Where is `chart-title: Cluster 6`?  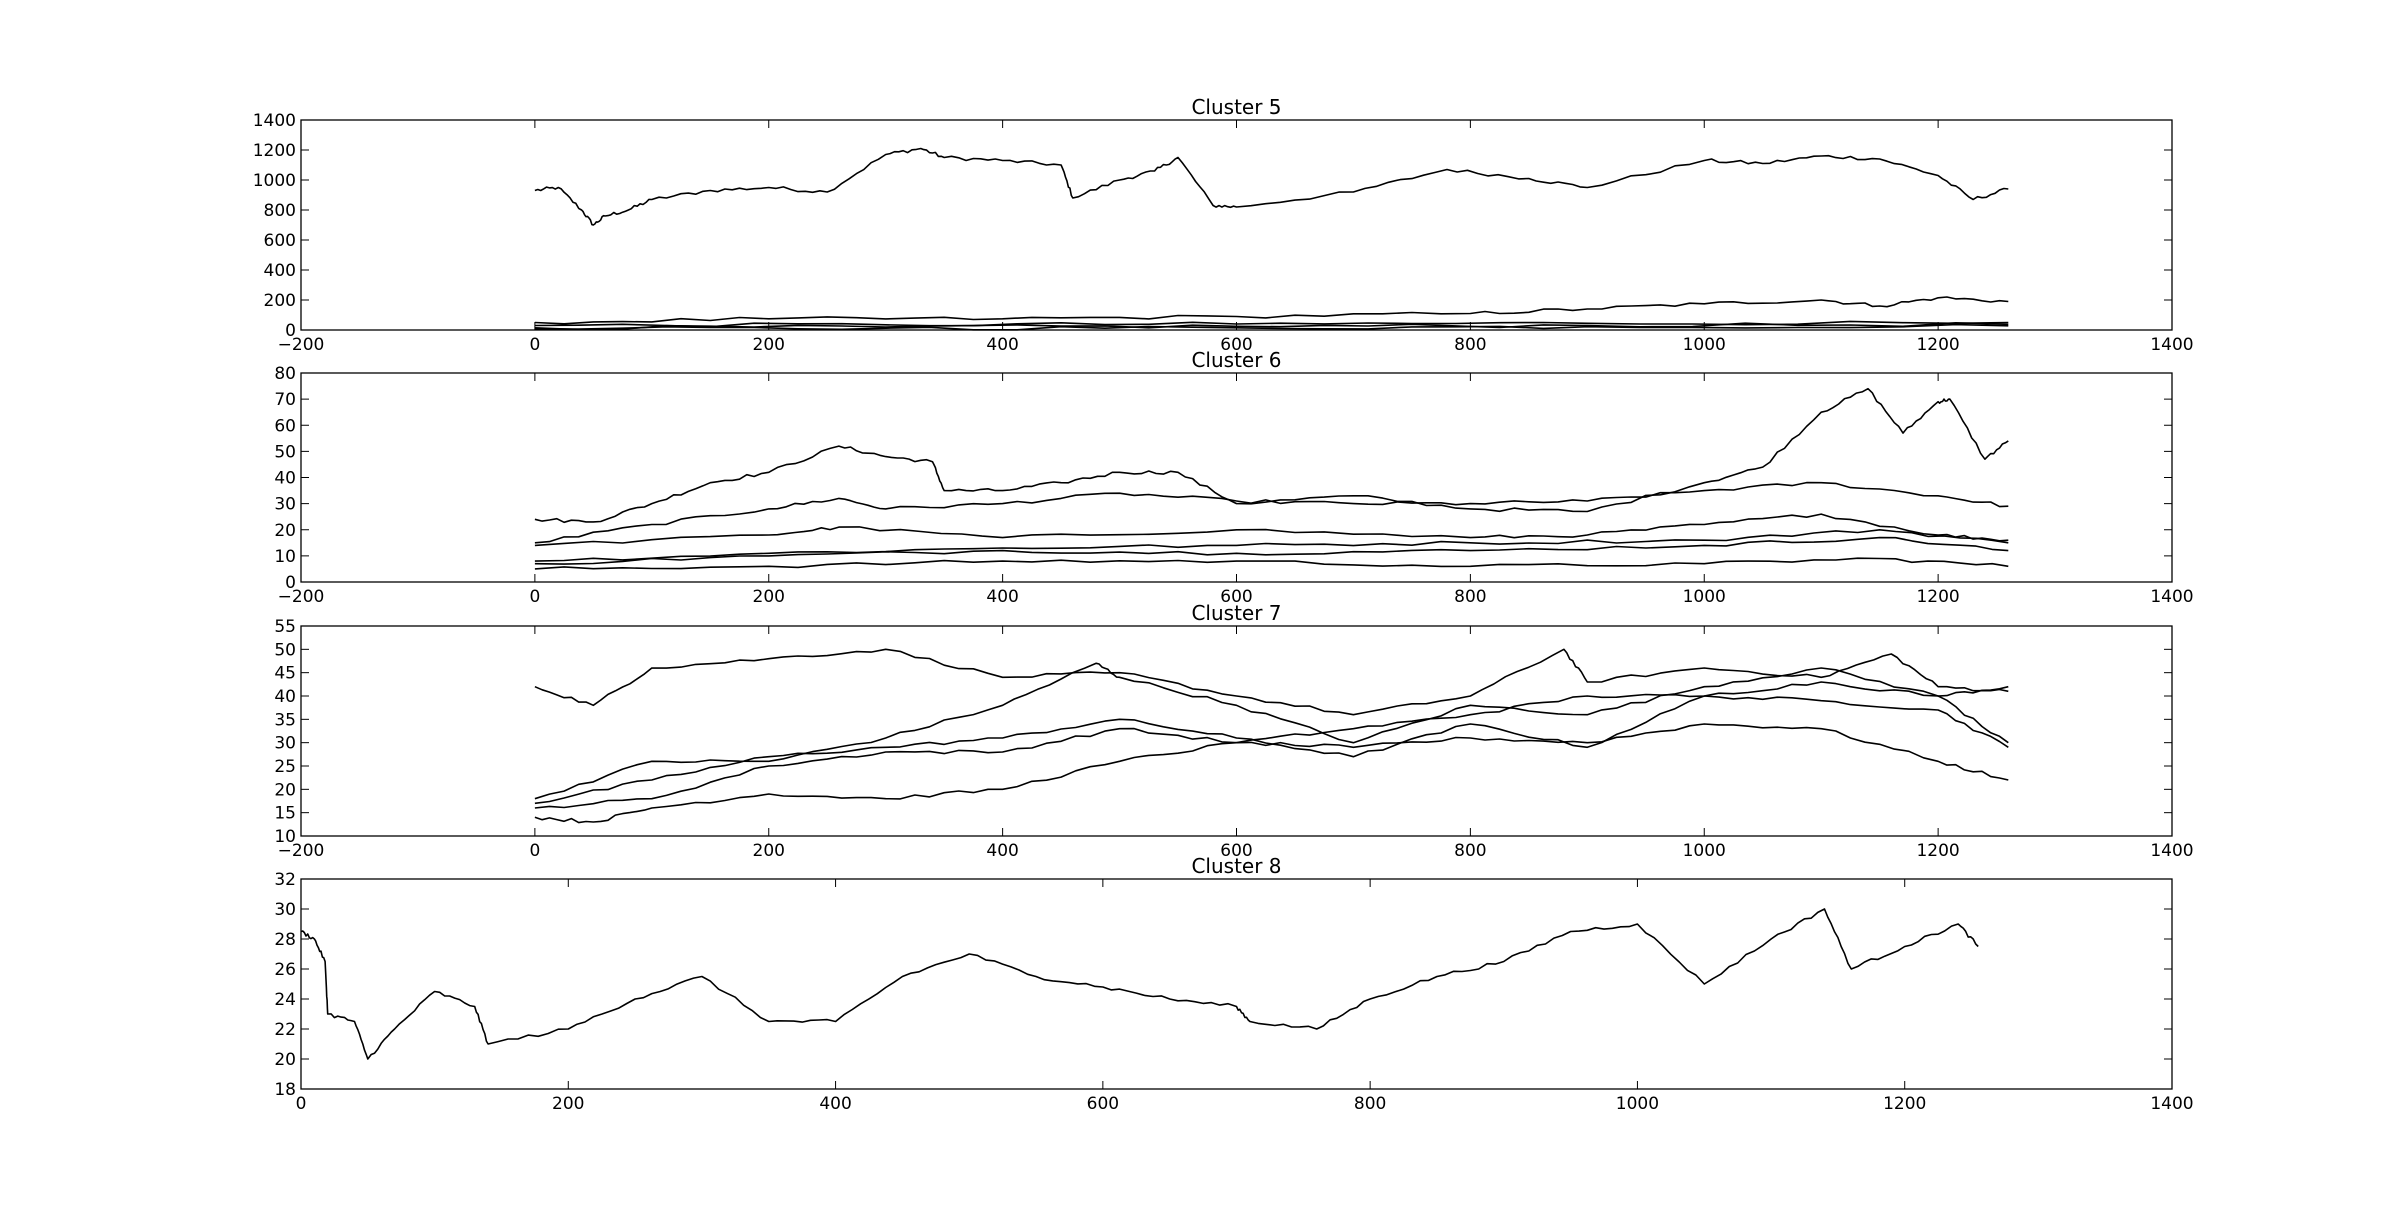
chart-title: Cluster 6 is located at coordinates (1236, 360).